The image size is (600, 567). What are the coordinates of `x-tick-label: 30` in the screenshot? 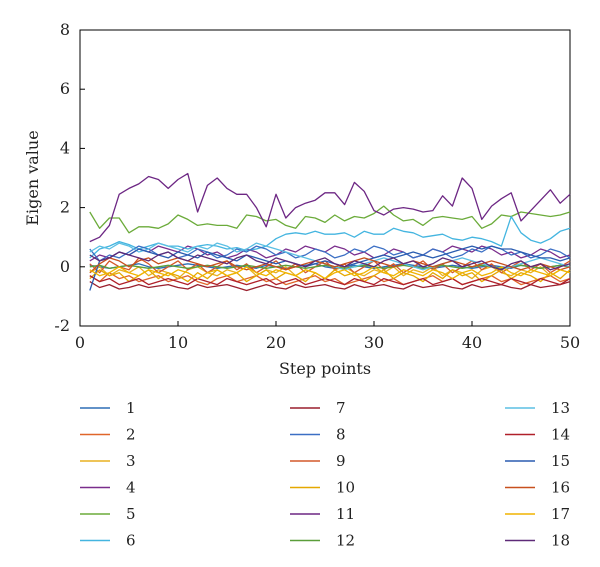 It's located at (374, 342).